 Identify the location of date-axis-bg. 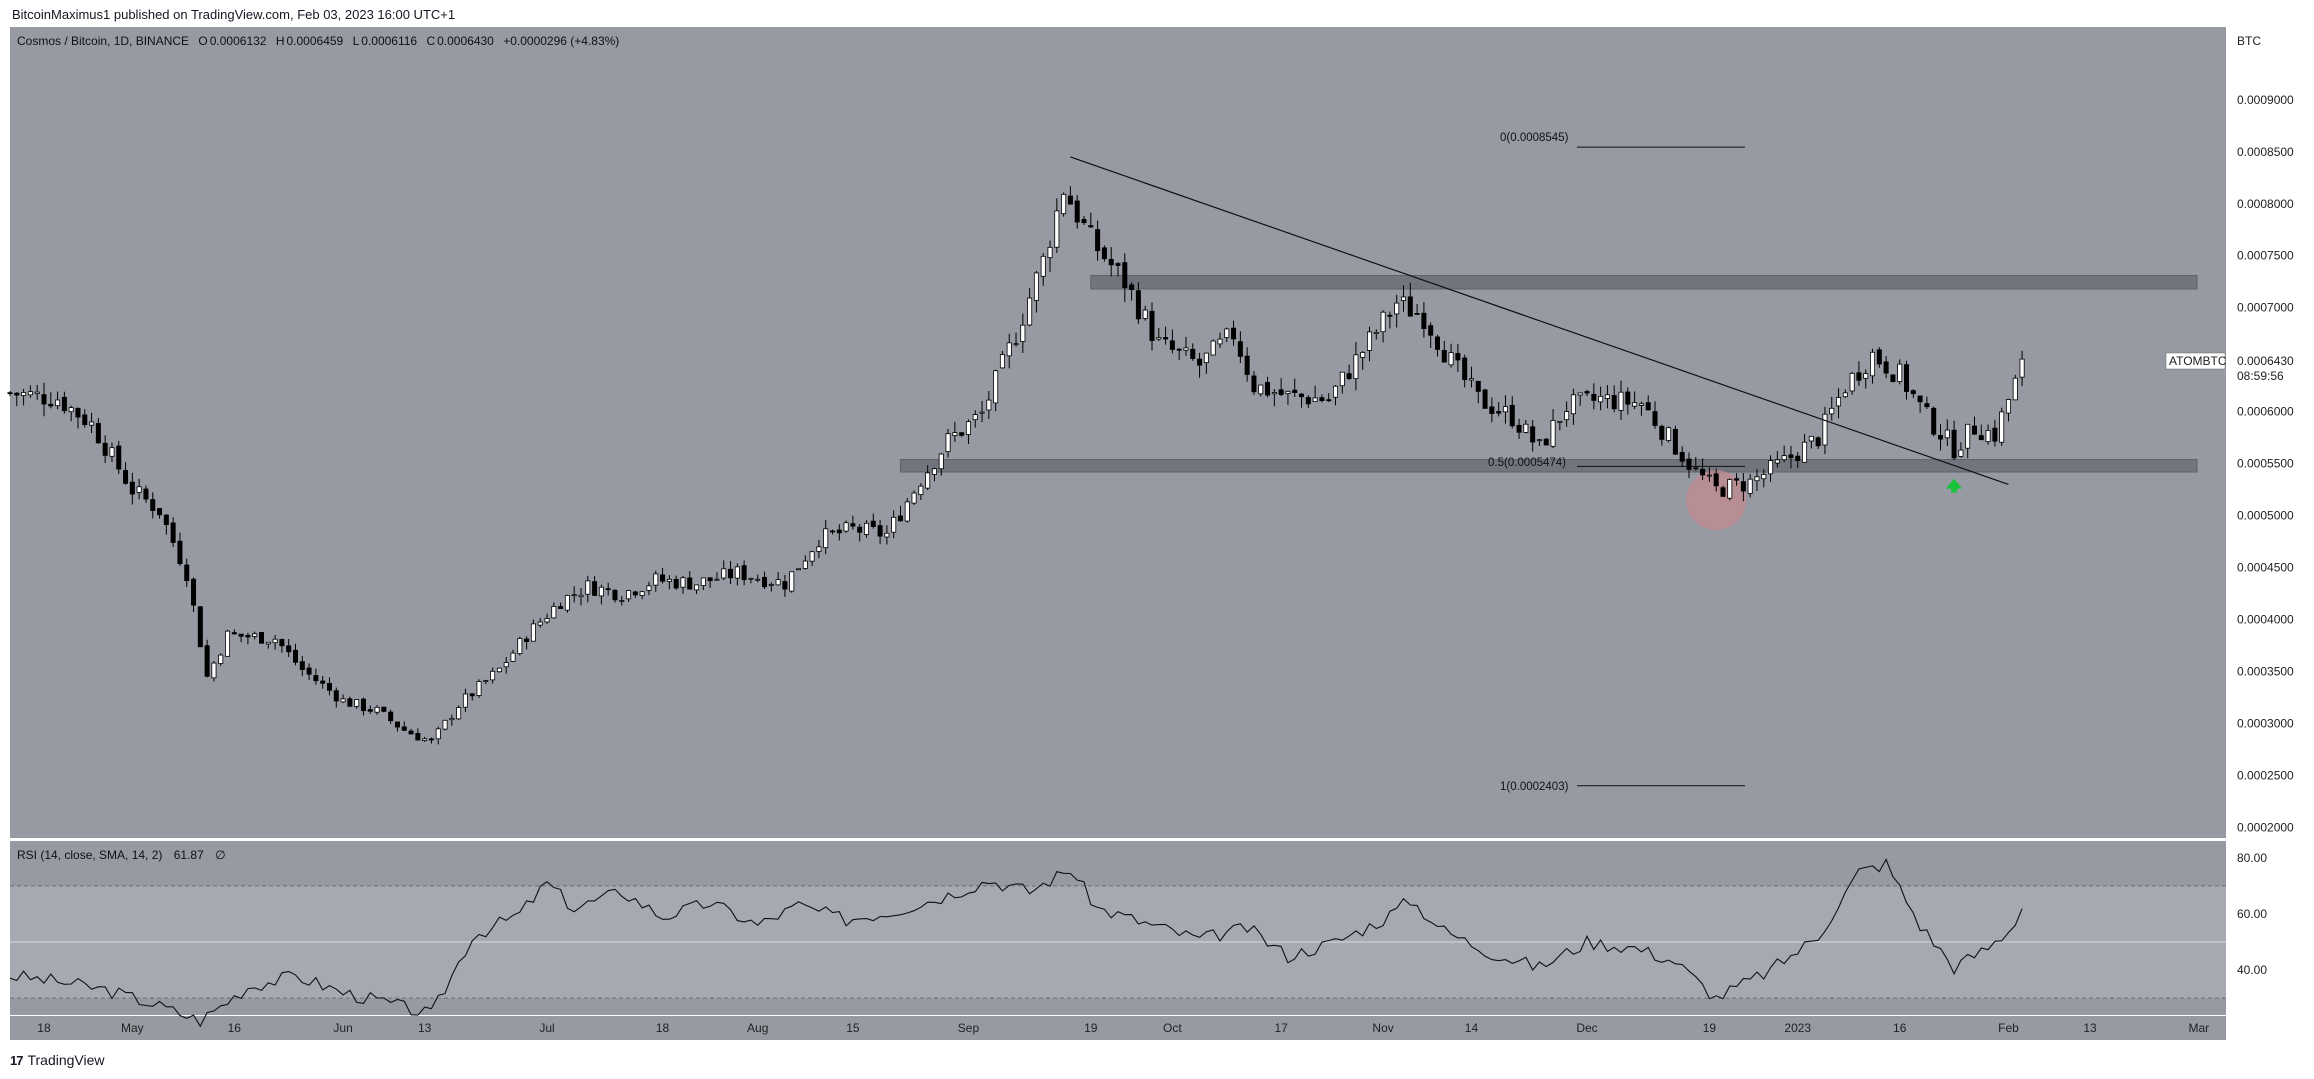
(1118, 1027).